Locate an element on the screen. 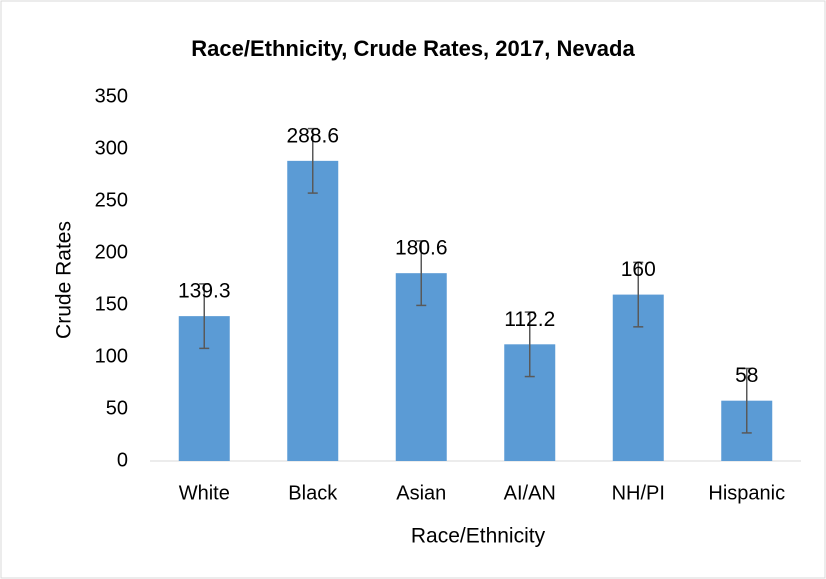  y-tick-label: 150 is located at coordinates (111, 304).